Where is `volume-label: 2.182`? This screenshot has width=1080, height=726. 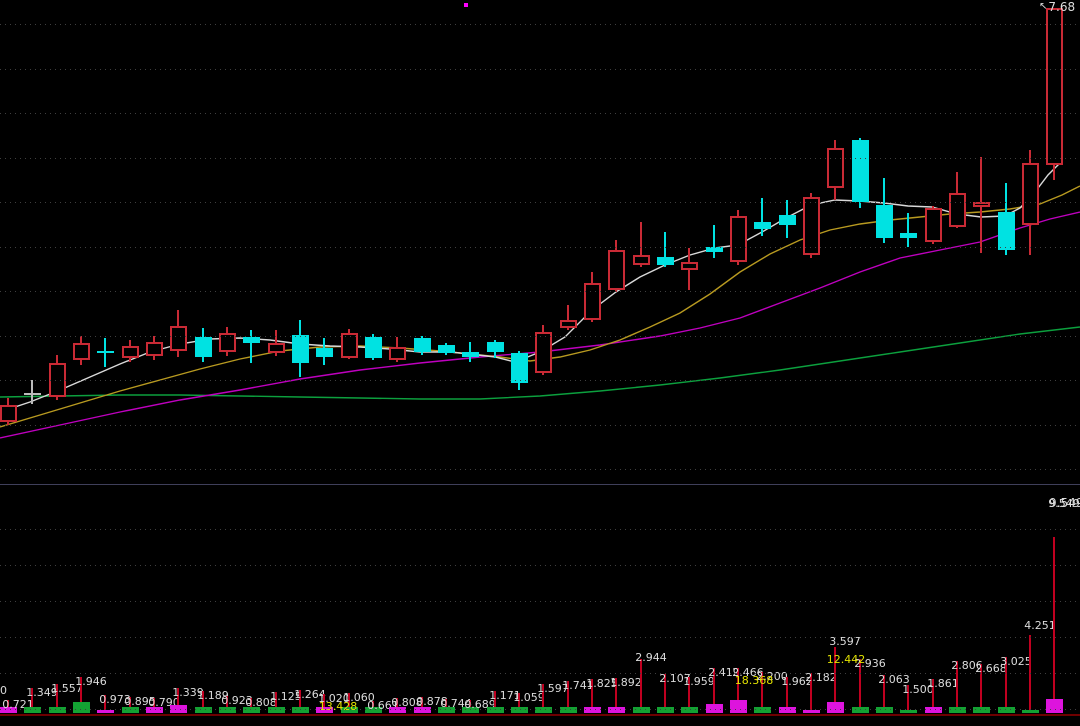 volume-label: 2.182 is located at coordinates (821, 677).